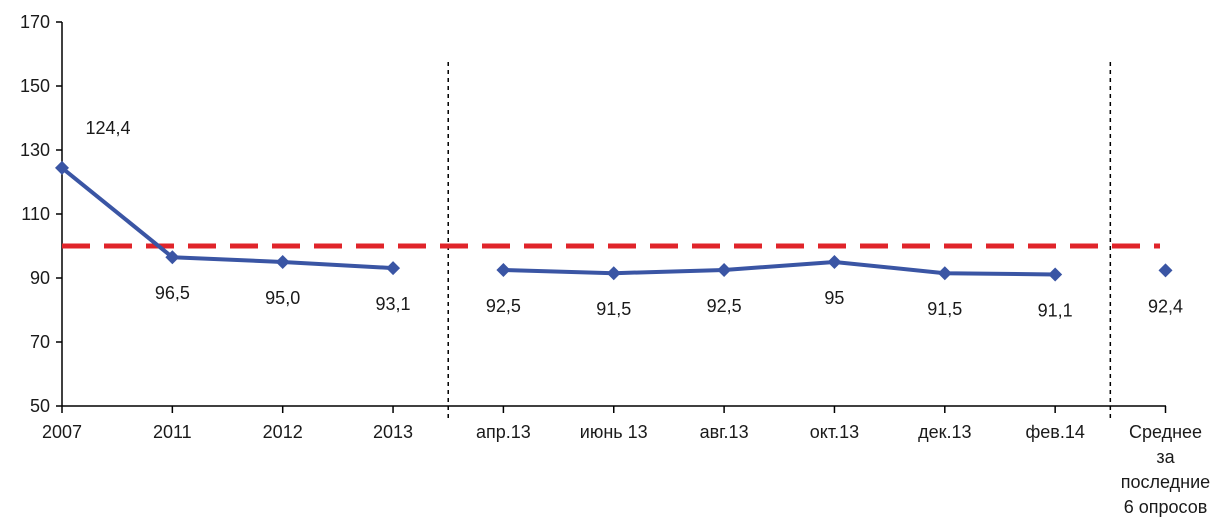 The image size is (1219, 527). Describe the element at coordinates (1166, 507) in the screenshot. I see `x-tick-label-line: 6 опросов` at that location.